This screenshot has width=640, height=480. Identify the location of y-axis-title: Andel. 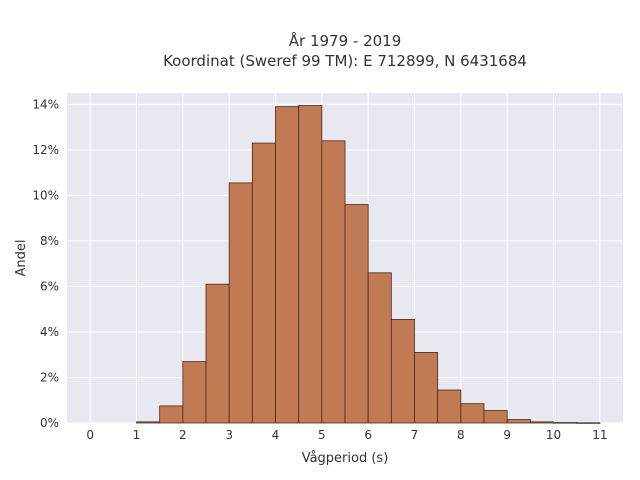
(21, 258).